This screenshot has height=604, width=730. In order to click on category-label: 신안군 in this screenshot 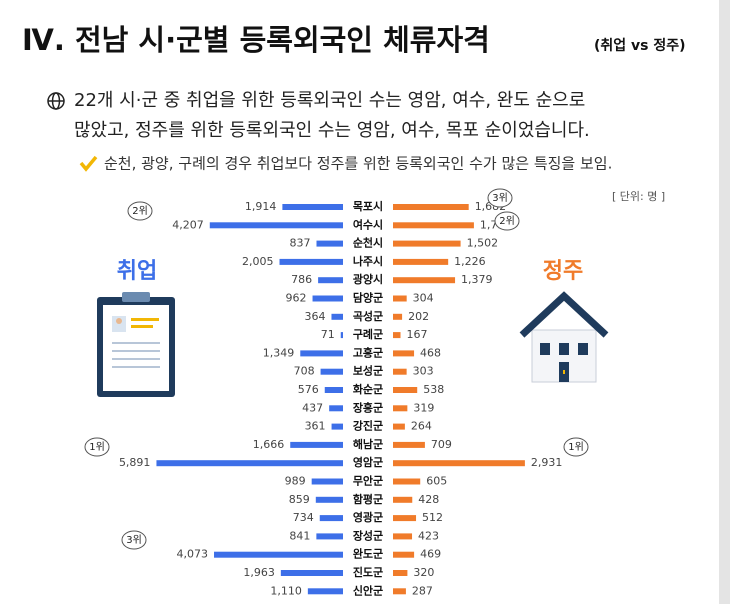, I will do `click(368, 590)`.